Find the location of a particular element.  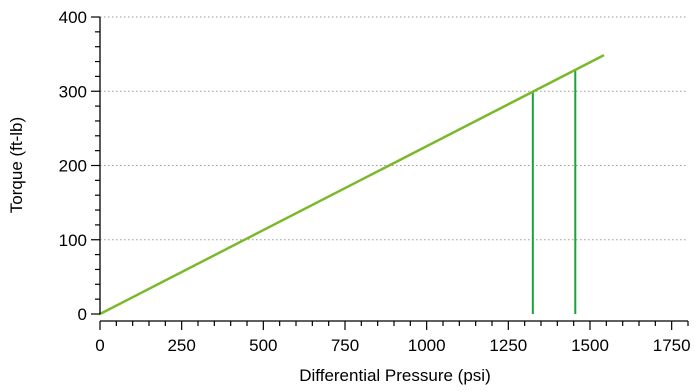

y-tick-label-400: 400 is located at coordinates (73, 17).